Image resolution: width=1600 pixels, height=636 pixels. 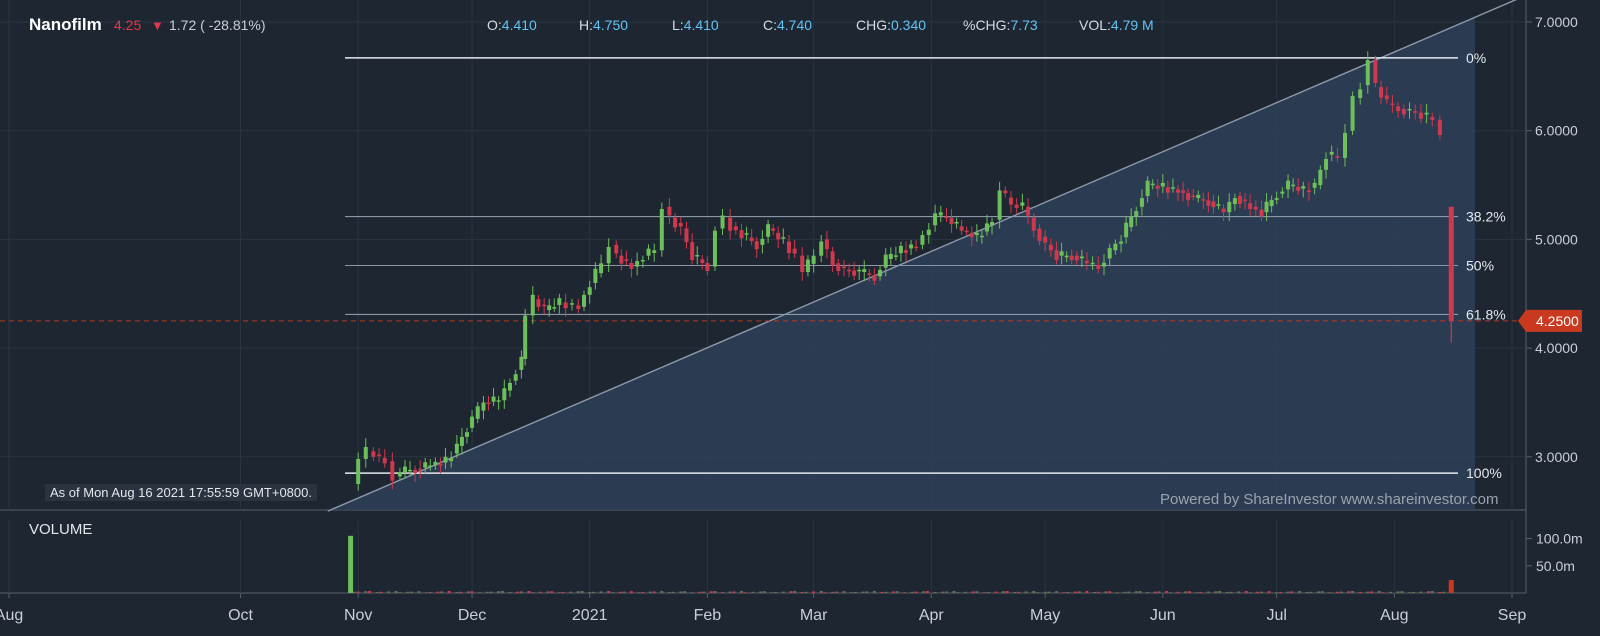 I want to click on high-field: H:4.750, so click(x=603, y=25).